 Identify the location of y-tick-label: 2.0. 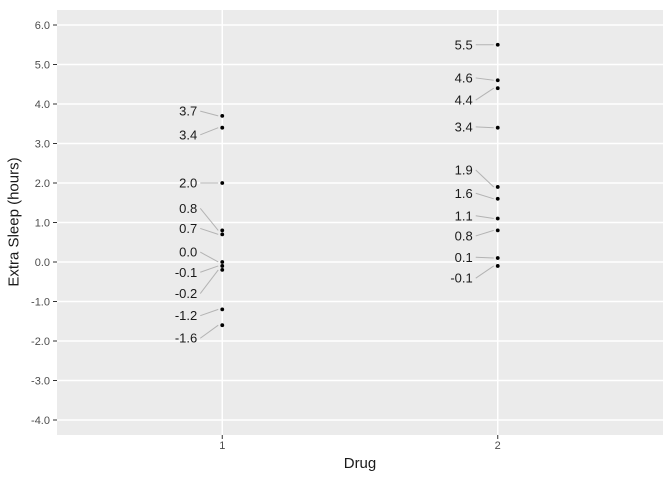
(42, 184).